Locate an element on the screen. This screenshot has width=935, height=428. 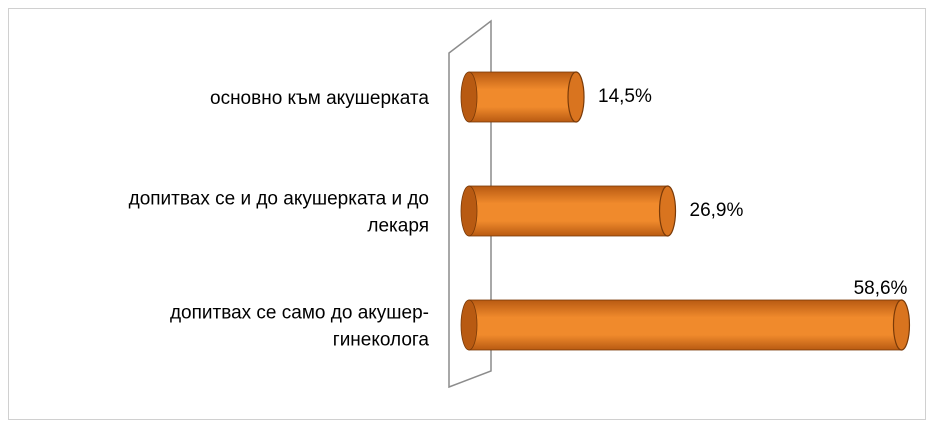
category-label-3: допитвах се само до акушер-гинеколога is located at coordinates (299, 327).